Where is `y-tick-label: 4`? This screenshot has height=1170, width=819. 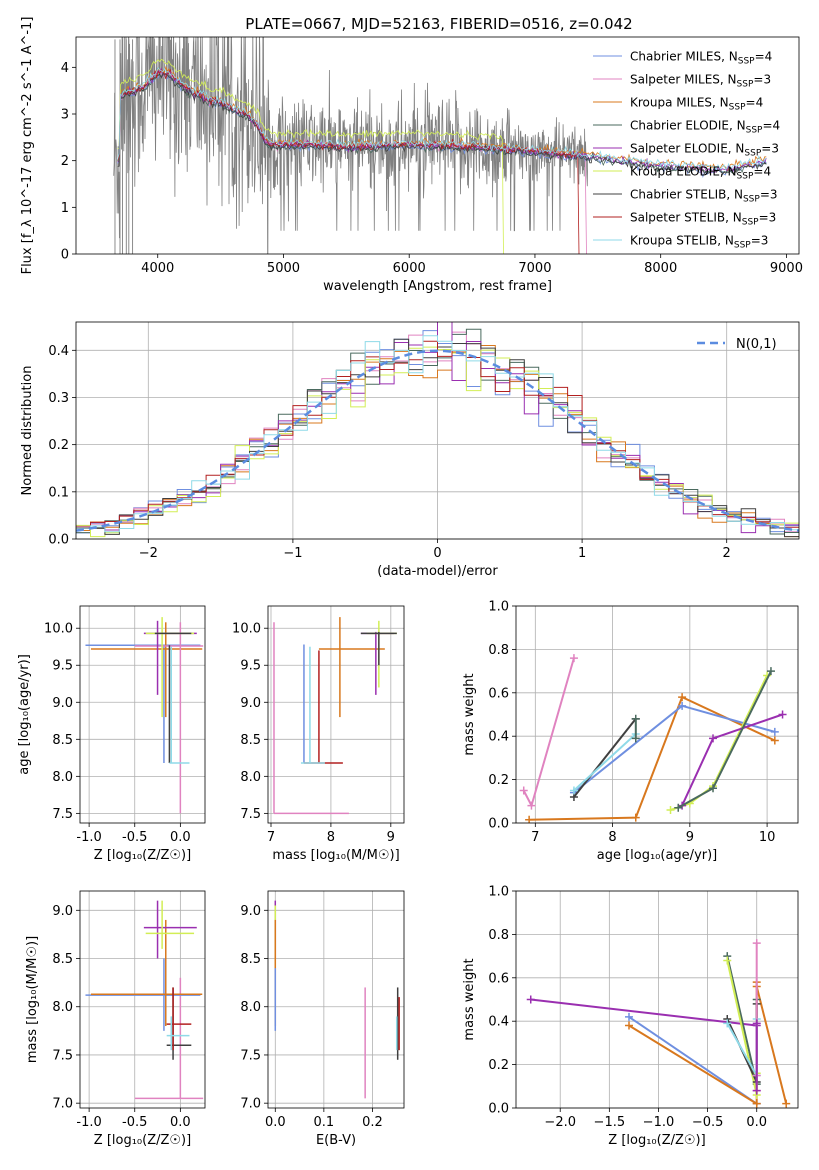
y-tick-label: 4 is located at coordinates (65, 68).